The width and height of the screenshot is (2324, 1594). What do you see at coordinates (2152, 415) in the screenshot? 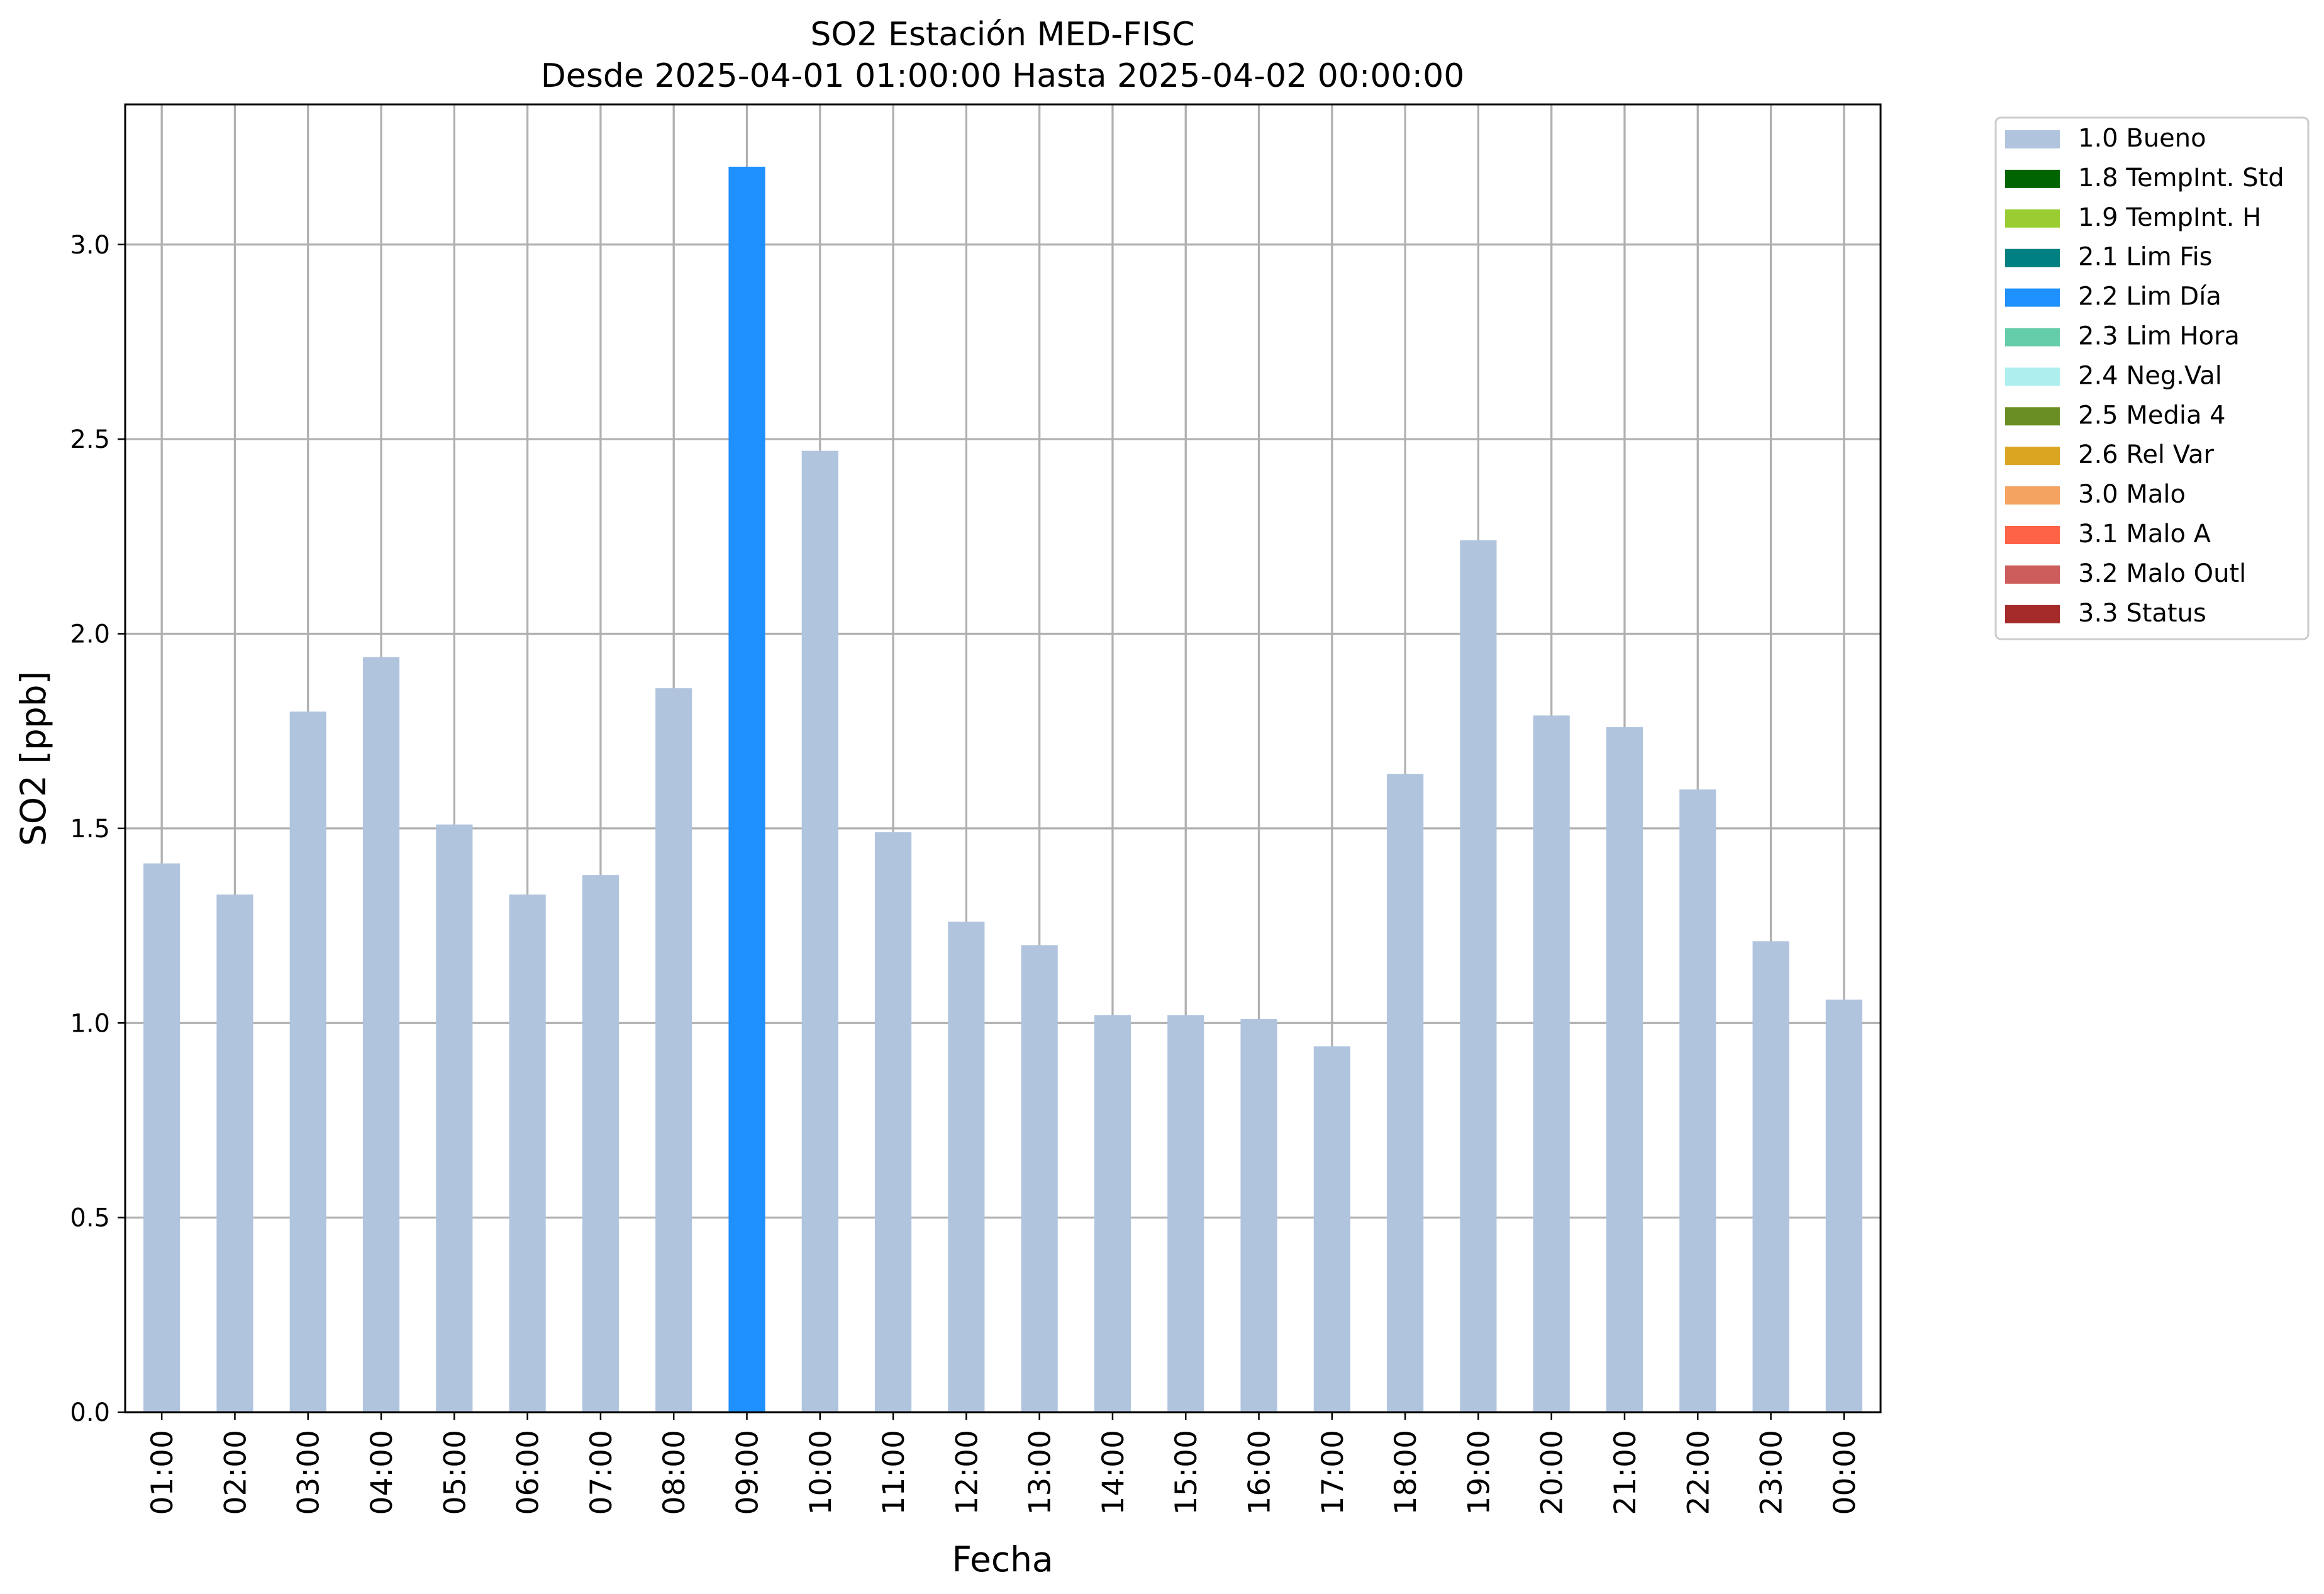
I see `legend-label: 2.5 Media 4` at bounding box center [2152, 415].